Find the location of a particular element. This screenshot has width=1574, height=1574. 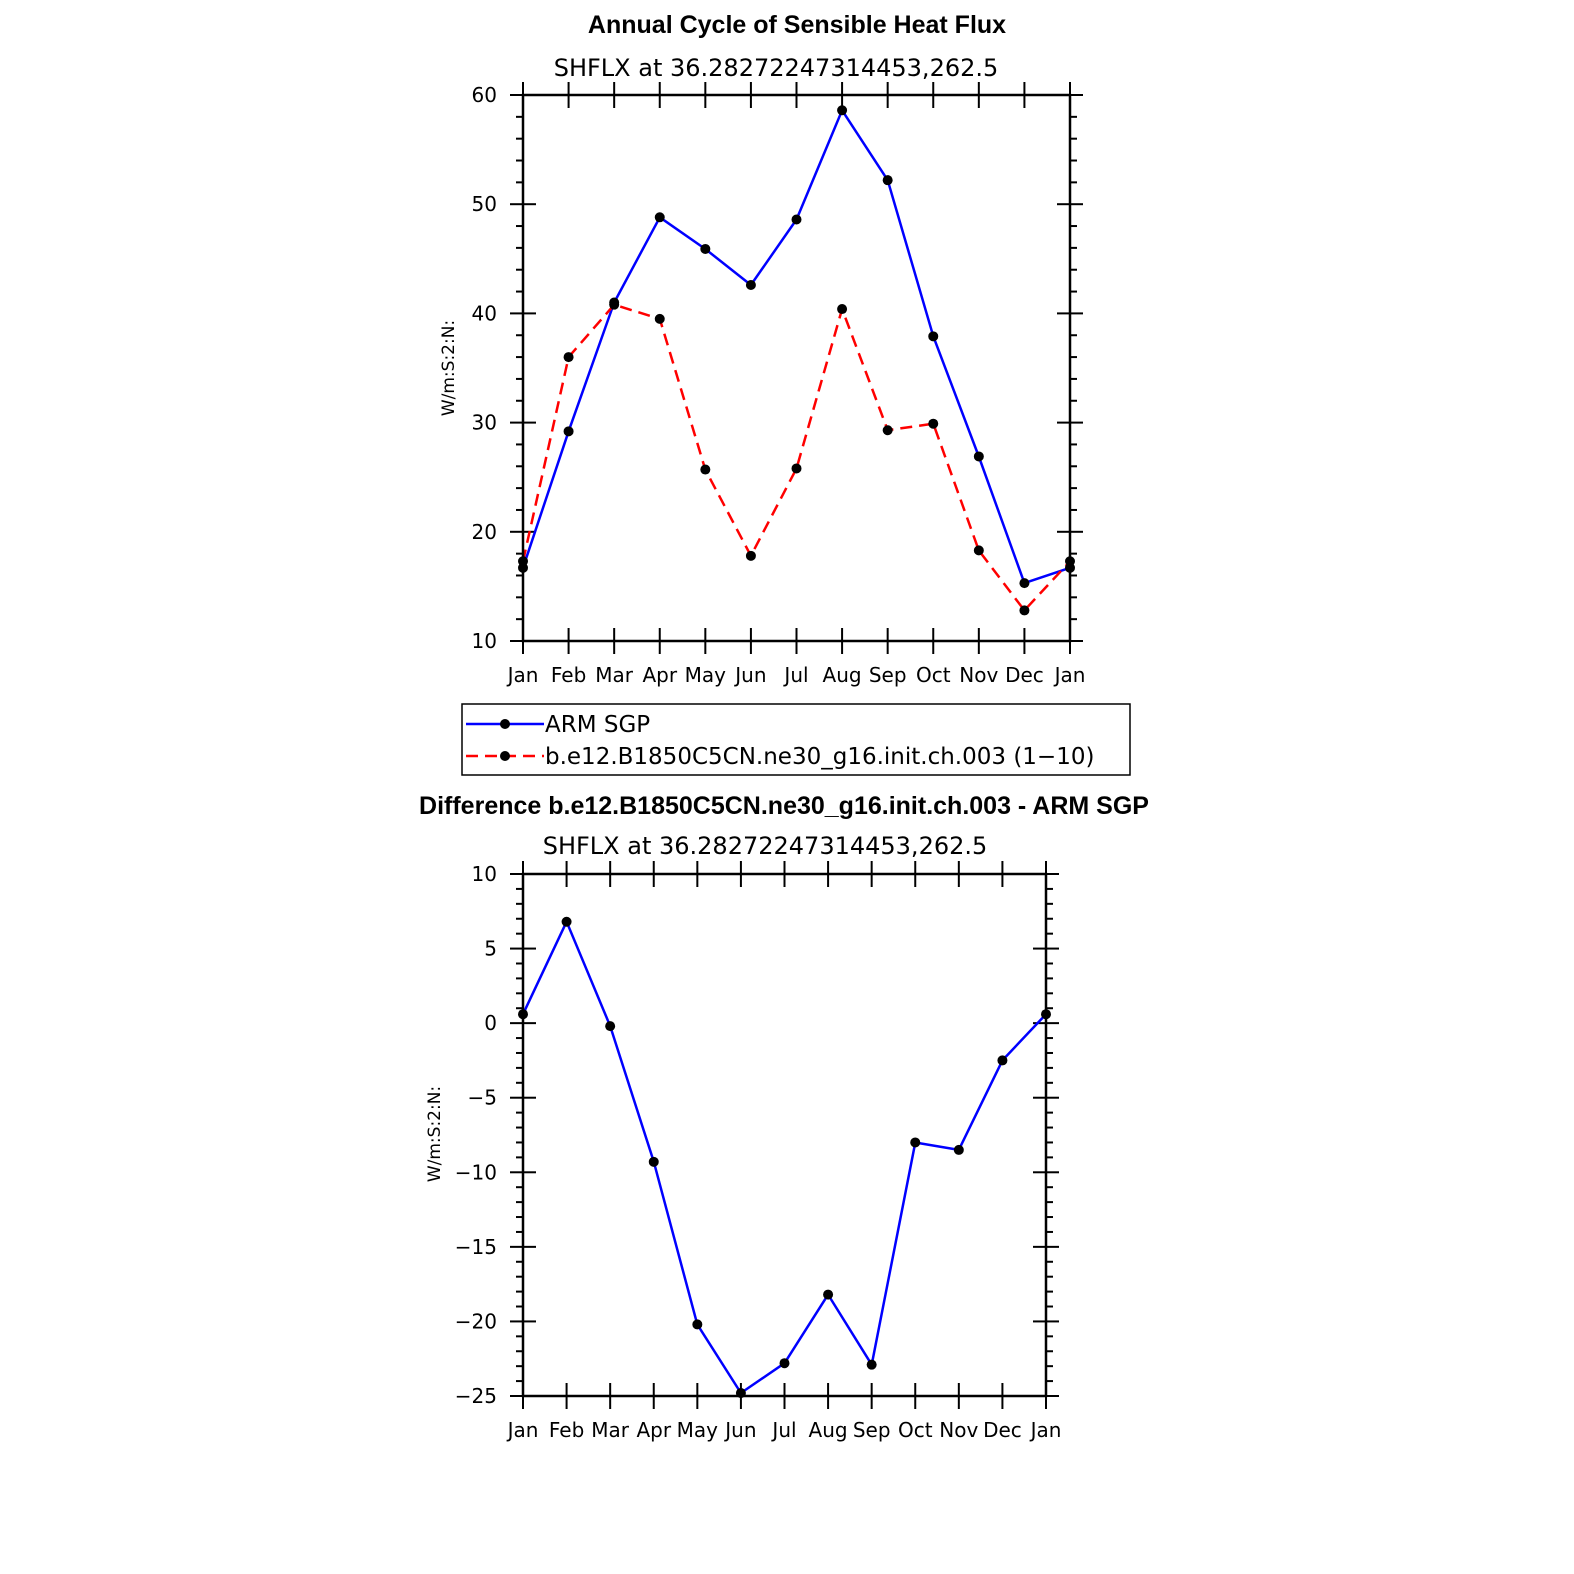

y-tick-labels: 10 20 30 40 50 60 is located at coordinates (484, 368).